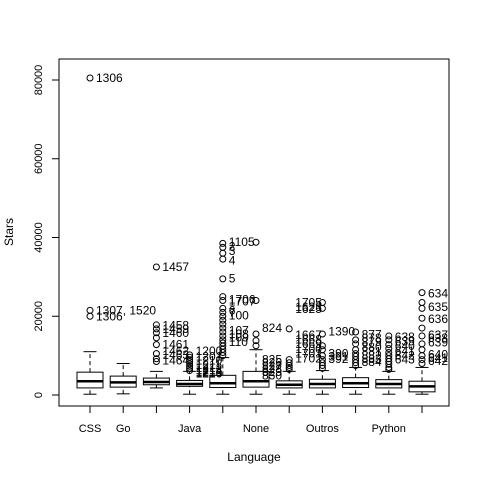 This screenshot has width=480, height=480. I want to click on outlier-label: 5, so click(232, 278).